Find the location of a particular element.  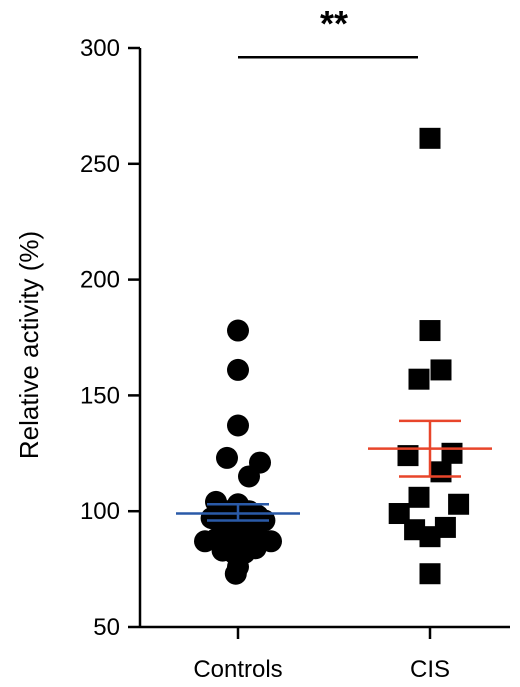

y-tick-label: 200 is located at coordinates (100, 280).